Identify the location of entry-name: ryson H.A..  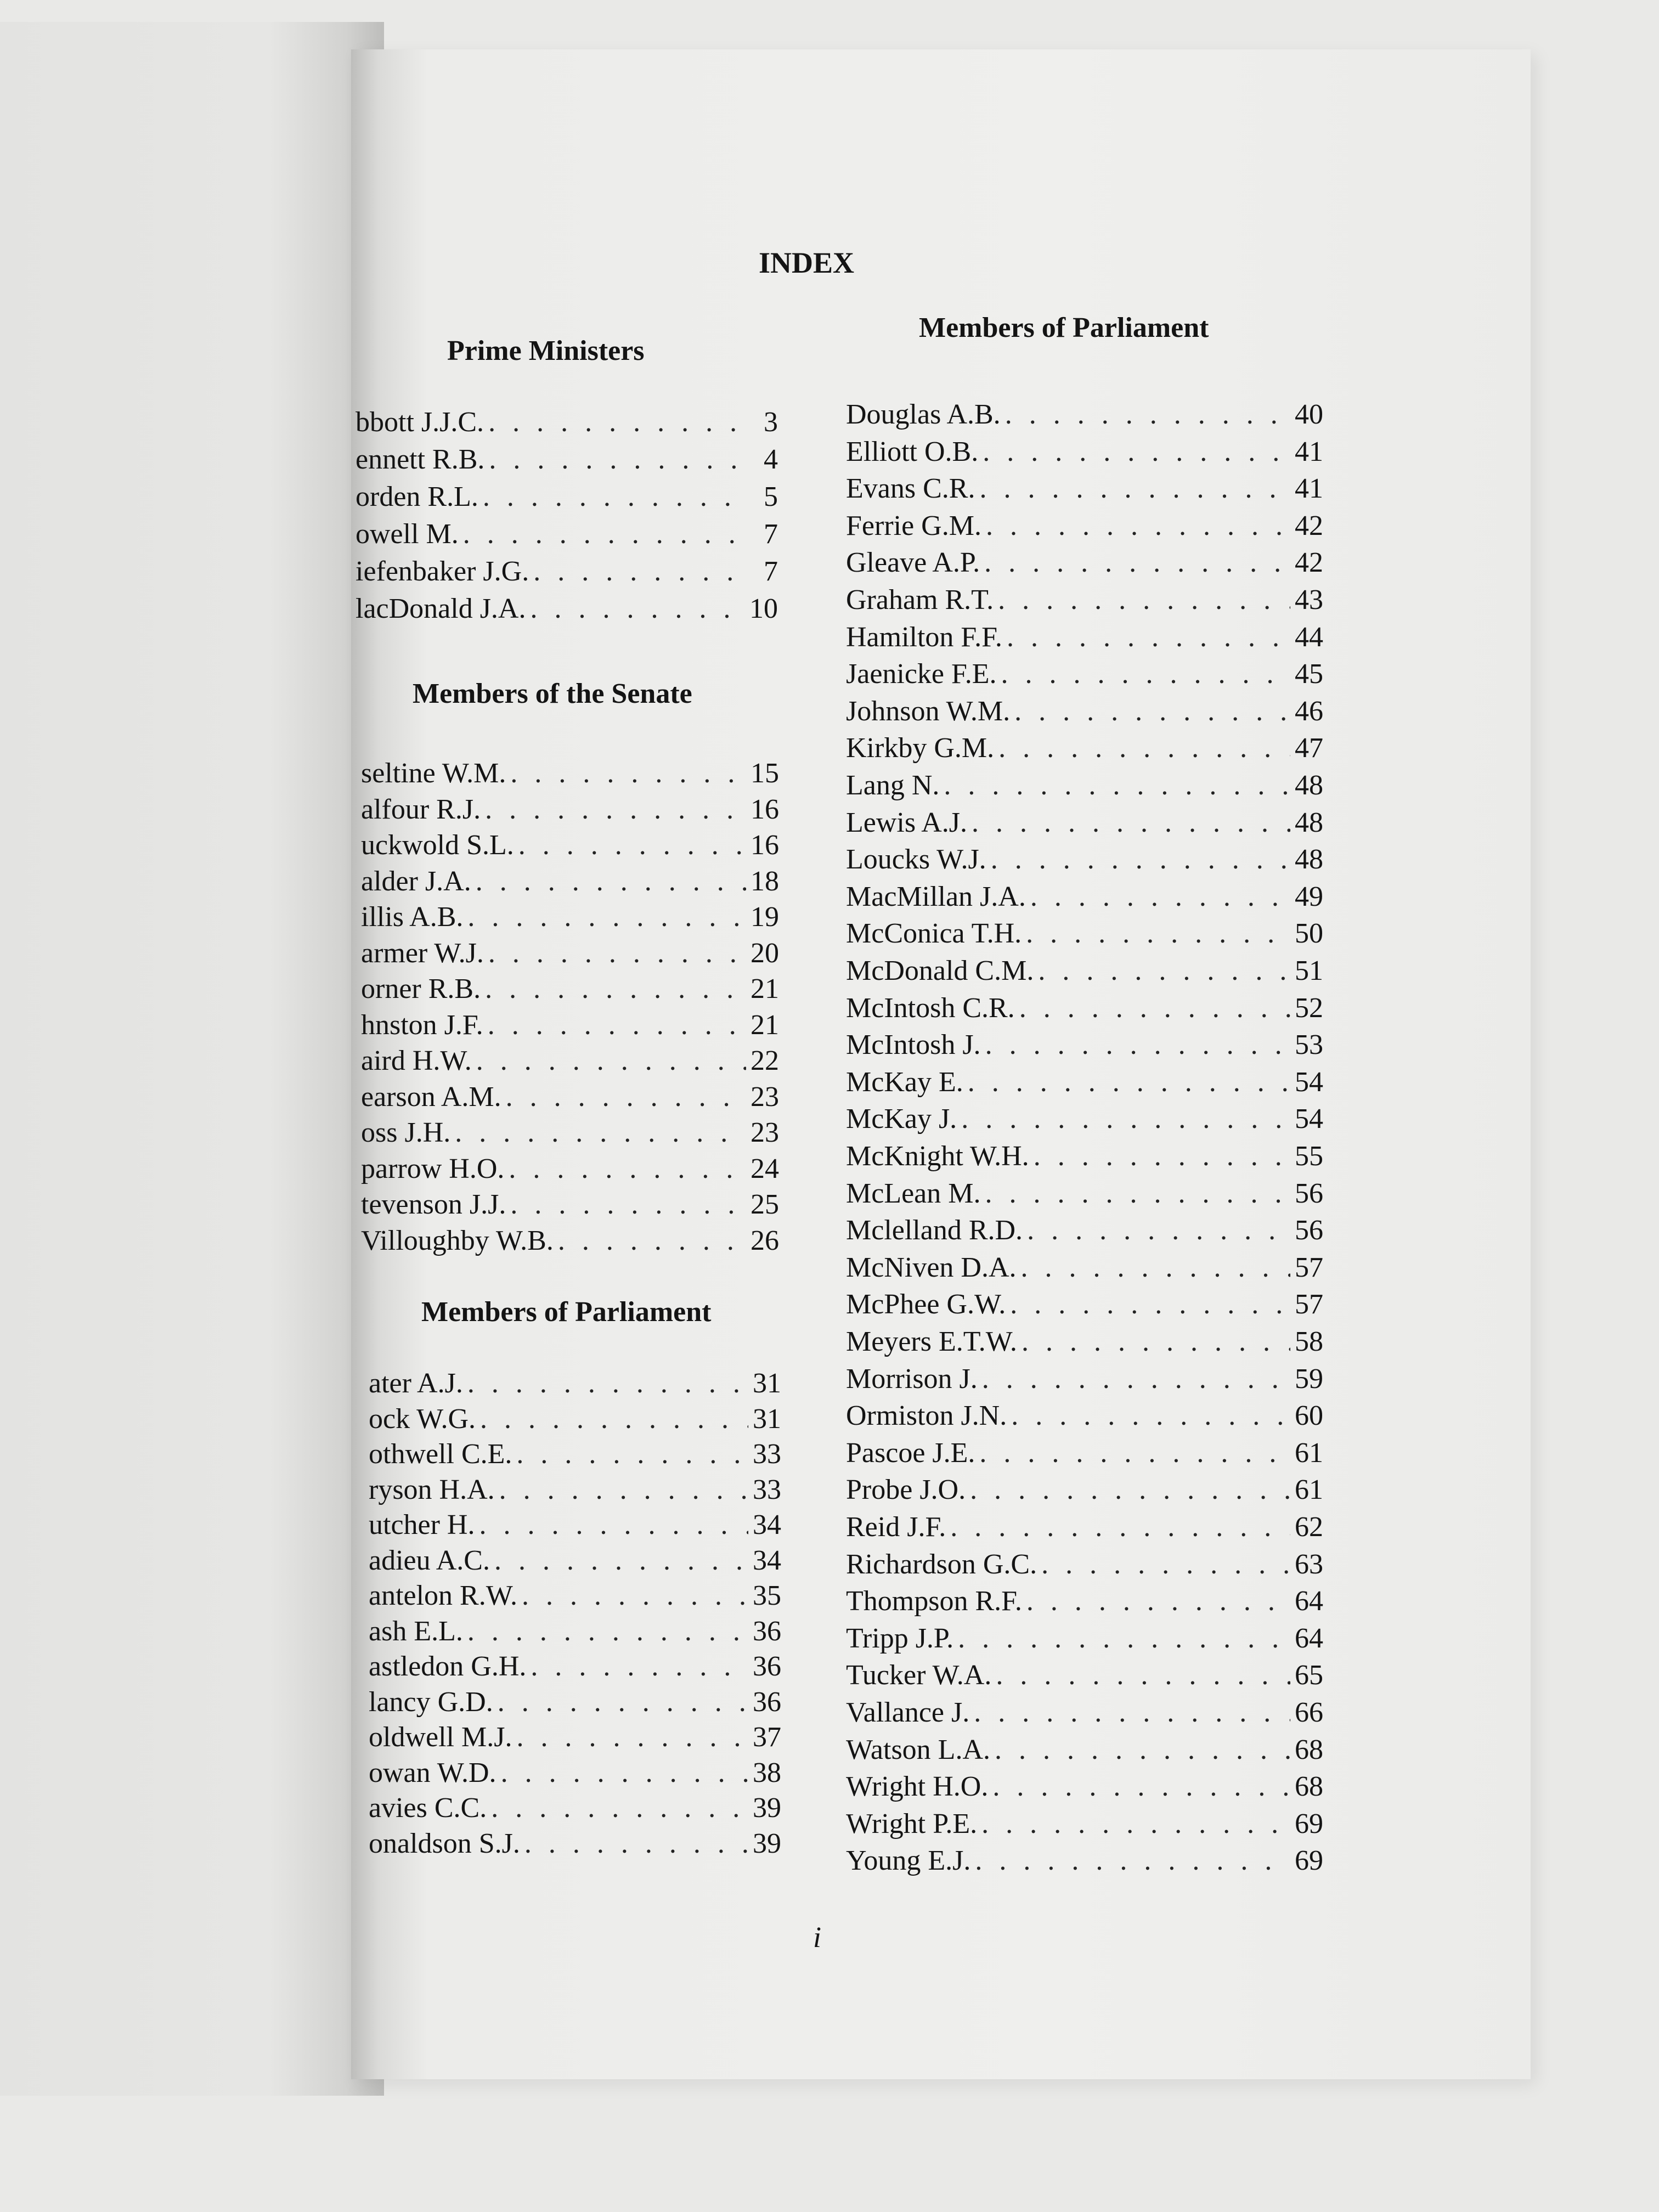
(432, 1489).